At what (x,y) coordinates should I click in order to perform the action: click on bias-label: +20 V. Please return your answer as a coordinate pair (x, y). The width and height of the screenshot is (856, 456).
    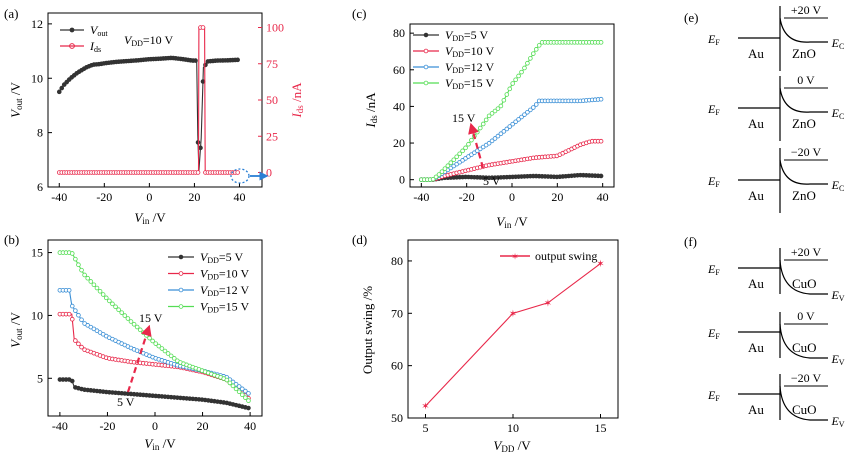
    Looking at the image, I should click on (806, 10).